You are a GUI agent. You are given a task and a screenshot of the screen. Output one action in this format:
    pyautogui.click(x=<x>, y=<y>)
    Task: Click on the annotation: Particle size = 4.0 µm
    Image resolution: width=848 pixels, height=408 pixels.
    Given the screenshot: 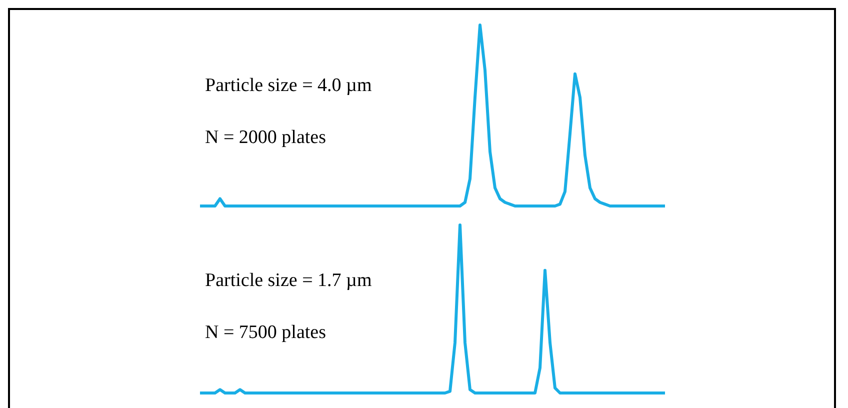 What is the action you would take?
    pyautogui.click(x=288, y=86)
    